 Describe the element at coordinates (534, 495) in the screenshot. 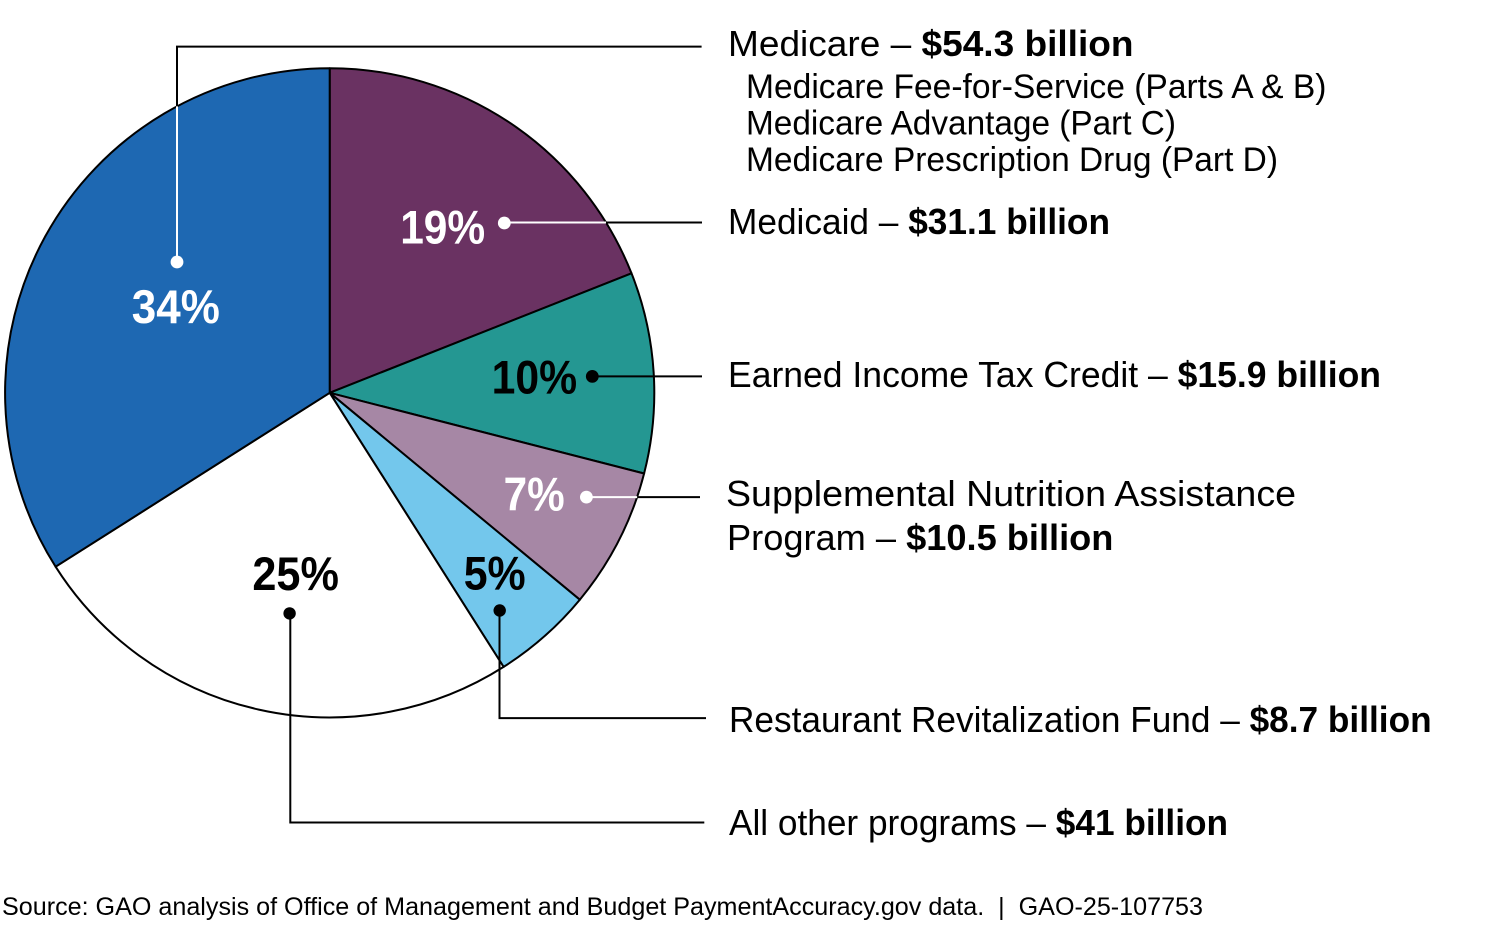

I see `svg-text: 7%` at that location.